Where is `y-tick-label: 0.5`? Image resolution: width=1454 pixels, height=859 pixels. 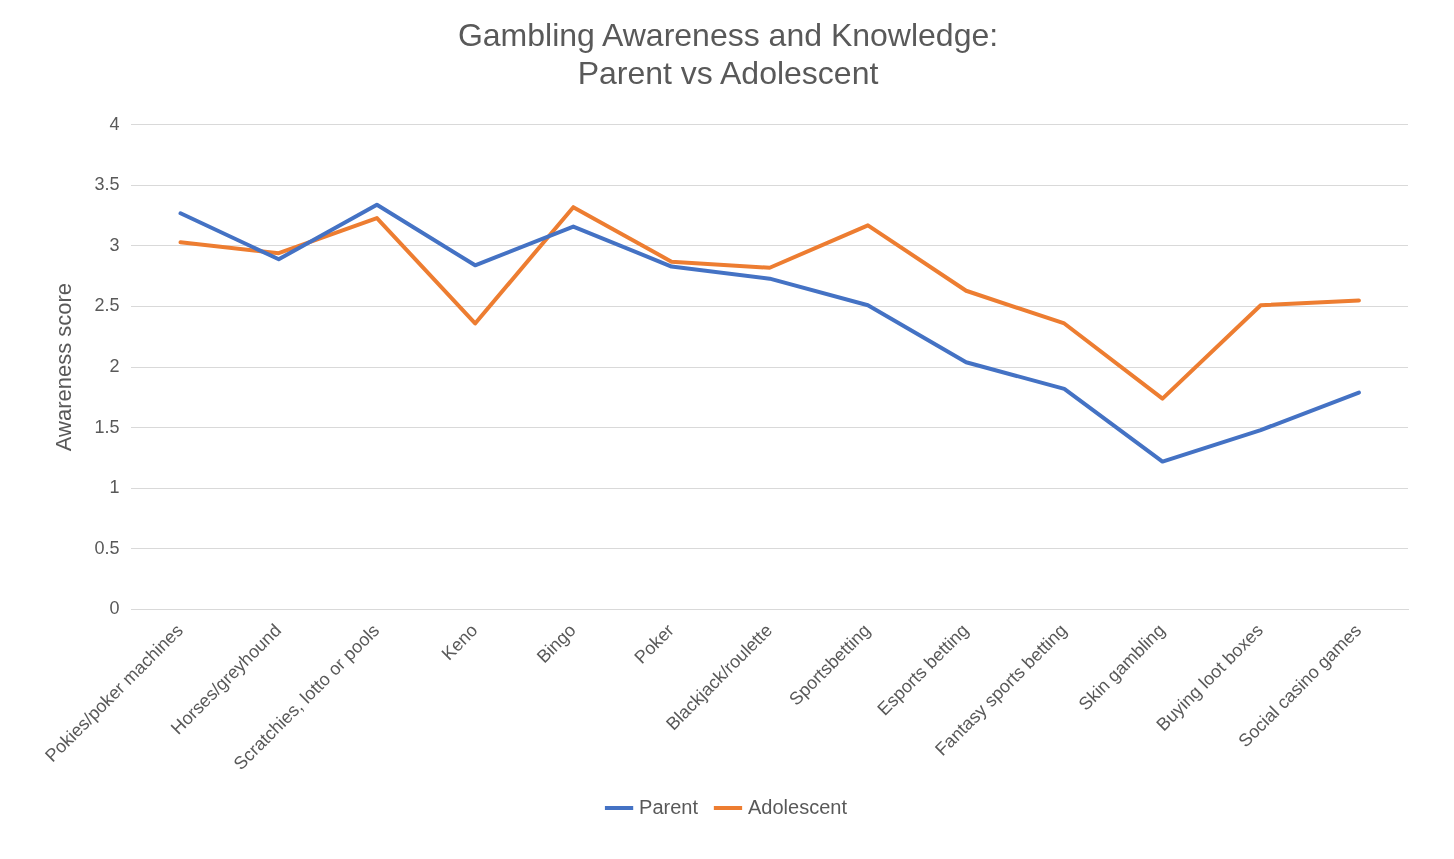
y-tick-label: 0.5 is located at coordinates (107, 547).